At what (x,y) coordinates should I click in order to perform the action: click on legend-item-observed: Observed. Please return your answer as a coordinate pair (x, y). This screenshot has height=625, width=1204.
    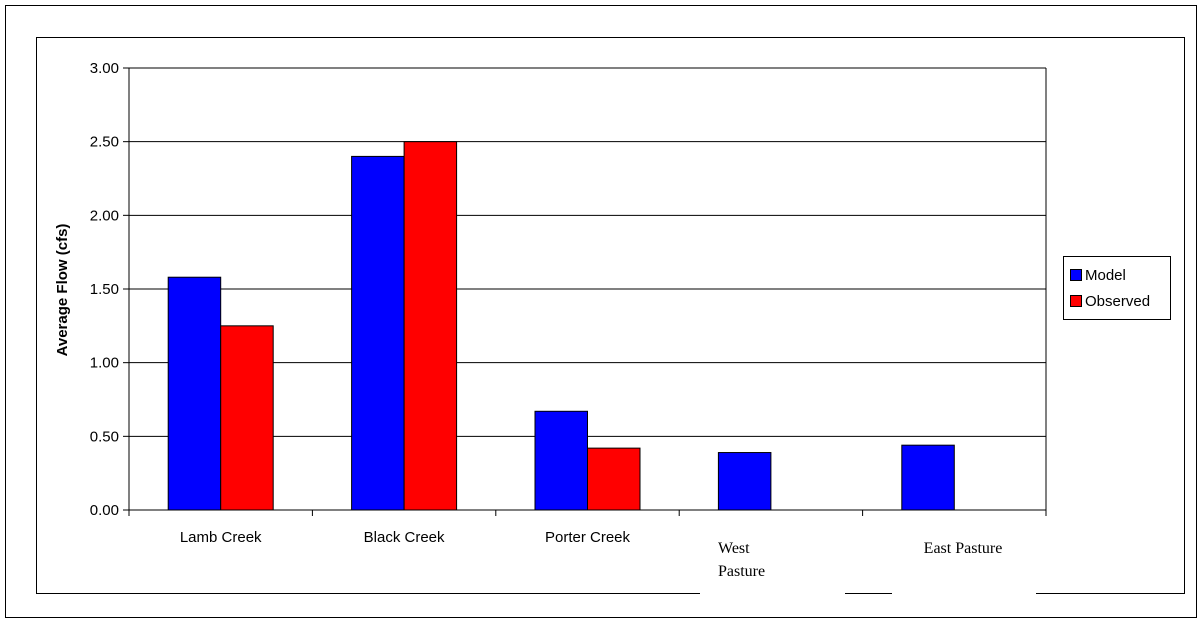
    Looking at the image, I should click on (1110, 301).